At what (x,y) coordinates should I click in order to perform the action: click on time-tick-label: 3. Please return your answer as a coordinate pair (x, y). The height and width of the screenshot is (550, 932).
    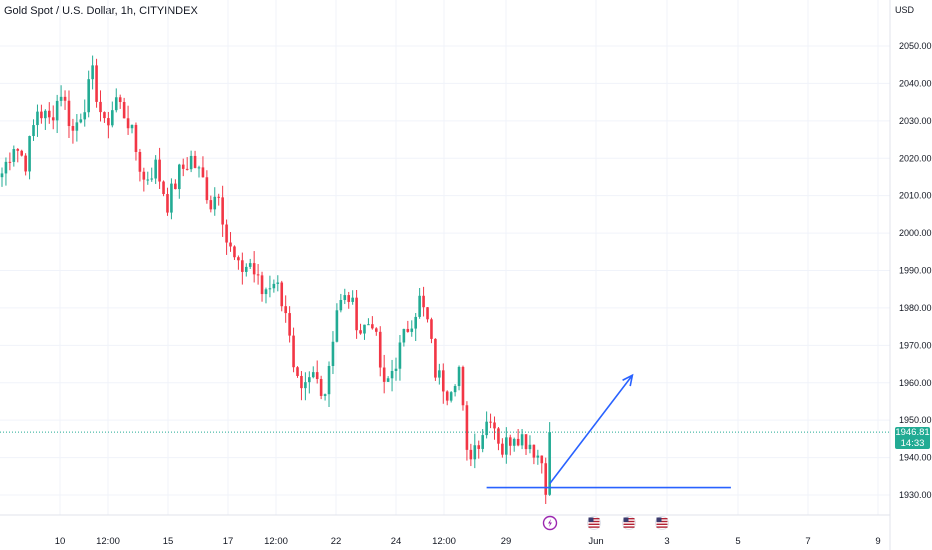
    Looking at the image, I should click on (666, 541).